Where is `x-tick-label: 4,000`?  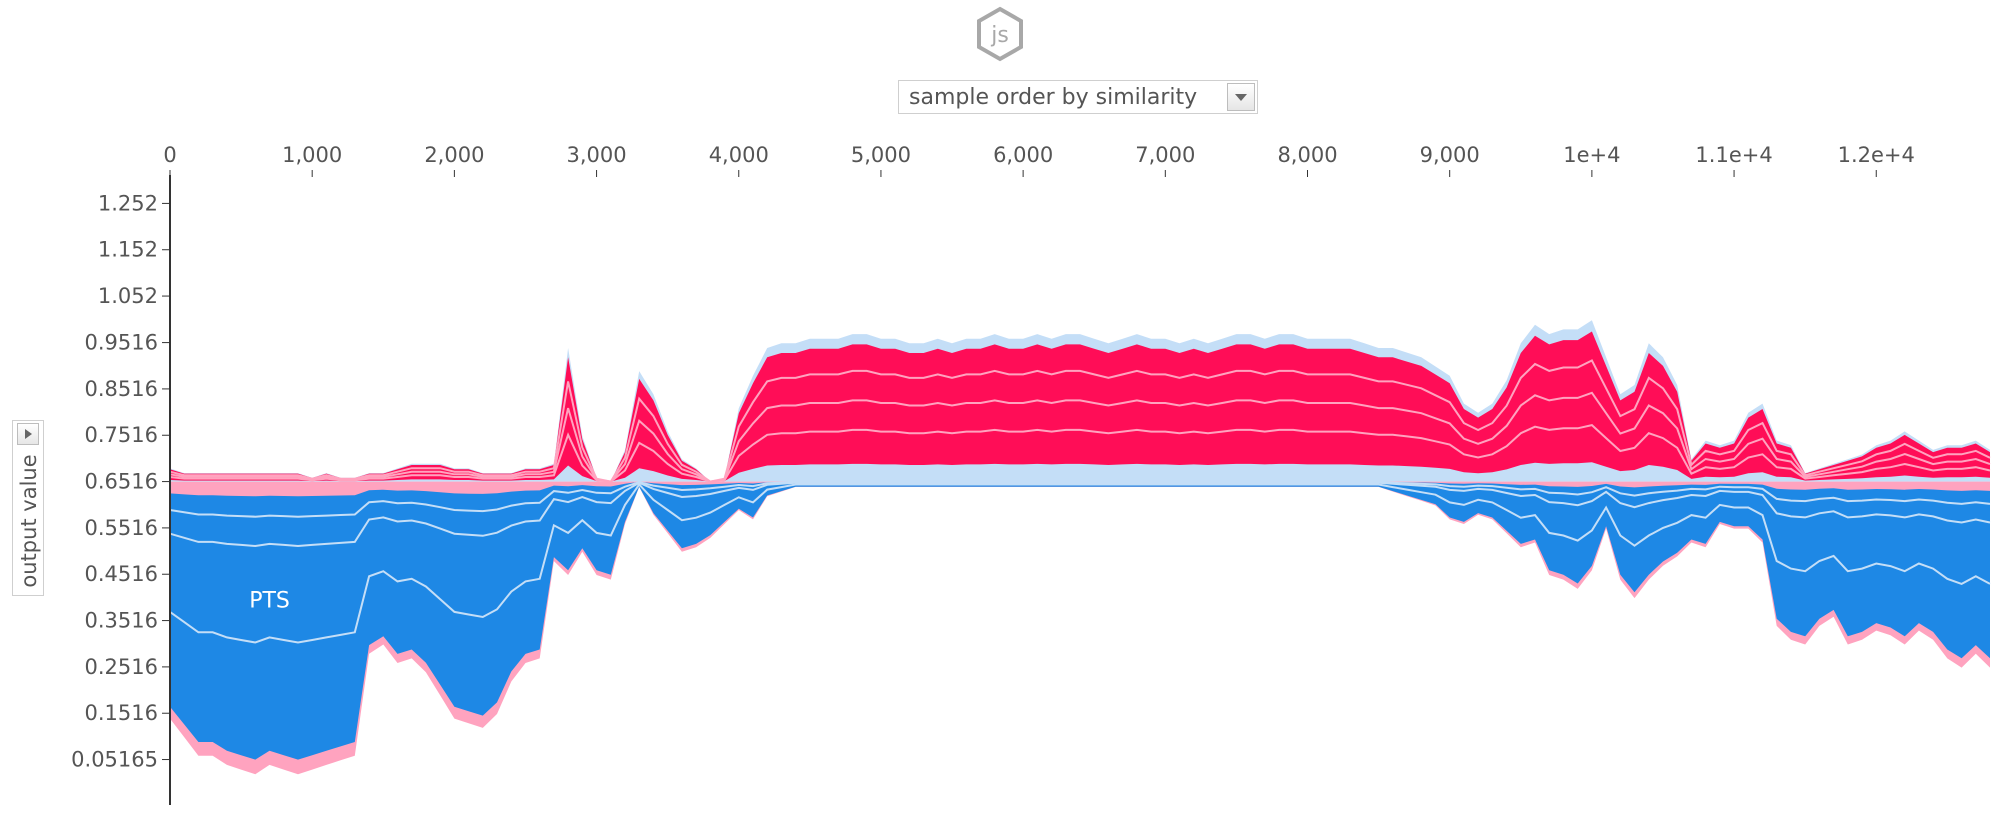
x-tick-label: 4,000 is located at coordinates (739, 155).